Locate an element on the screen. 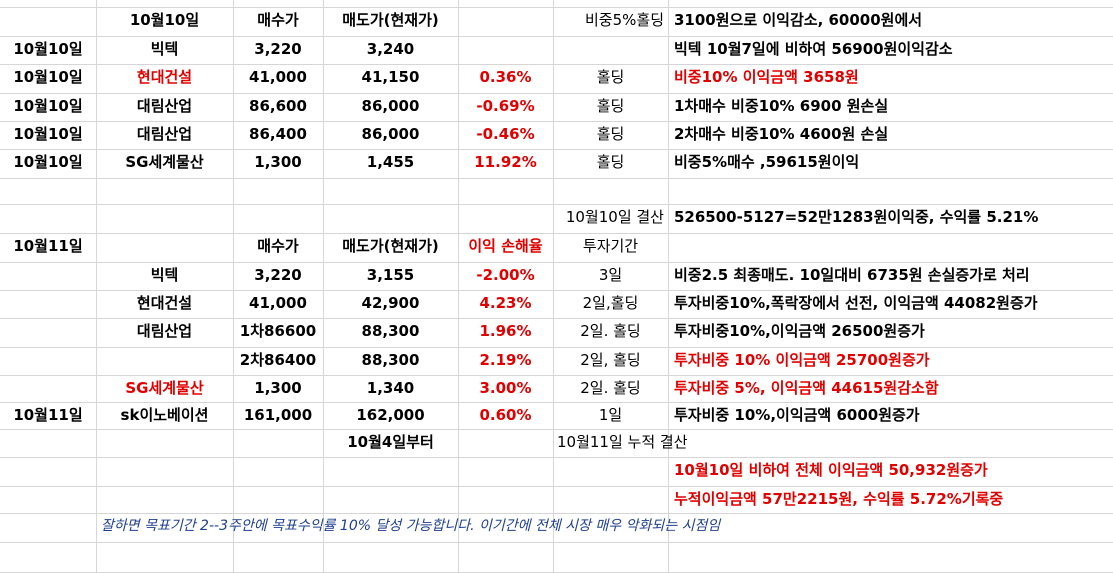 The width and height of the screenshot is (1113, 573). sheet-cell: 10월4일부터 is located at coordinates (390, 442).